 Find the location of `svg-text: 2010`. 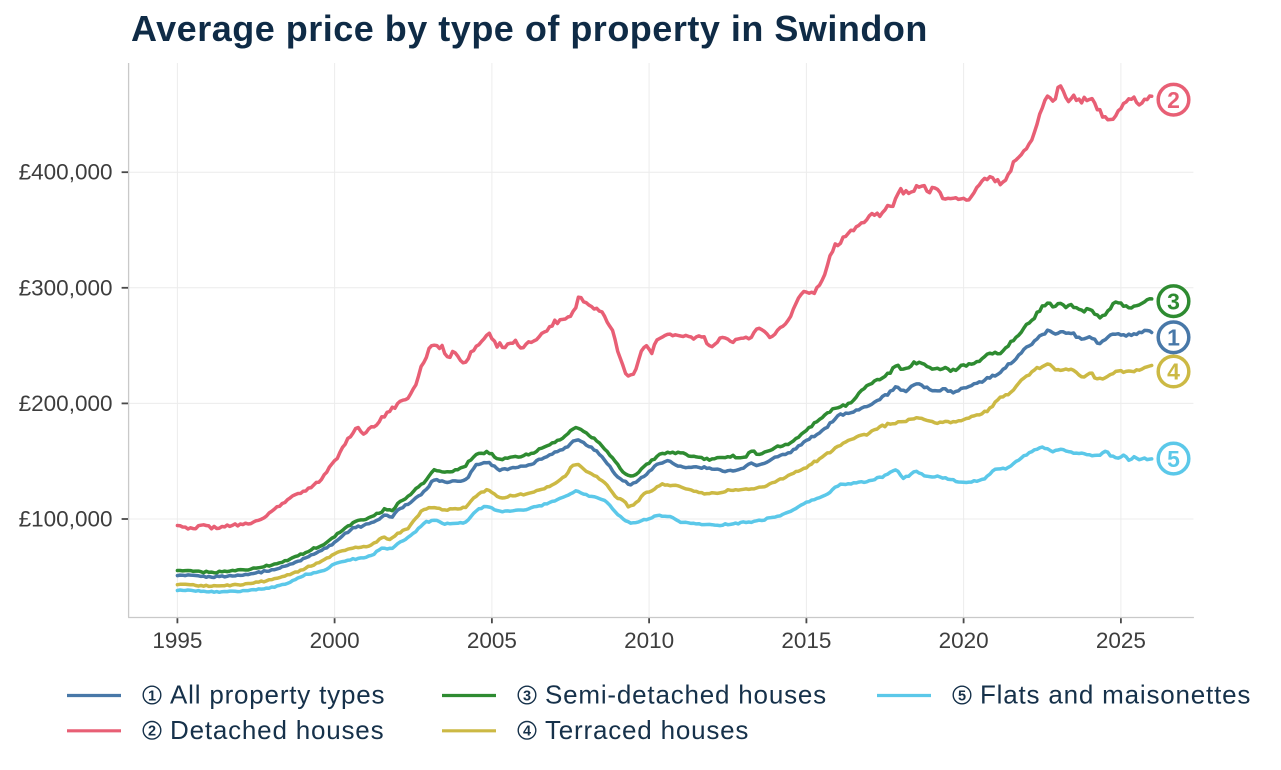

svg-text: 2010 is located at coordinates (649, 640).